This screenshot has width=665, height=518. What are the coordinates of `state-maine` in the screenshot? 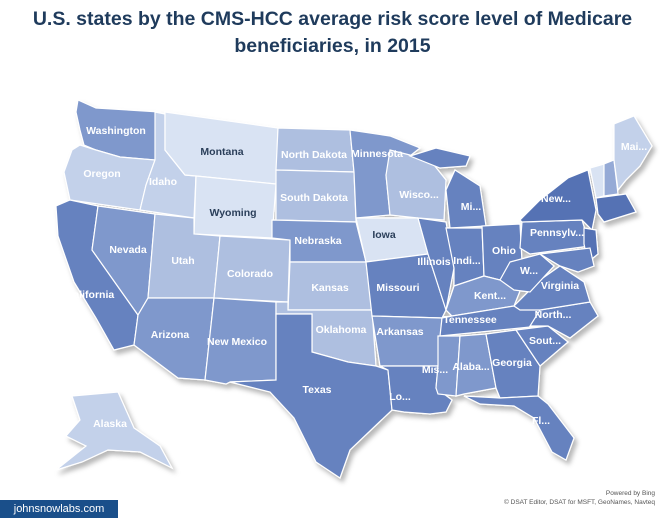 It's located at (633, 153).